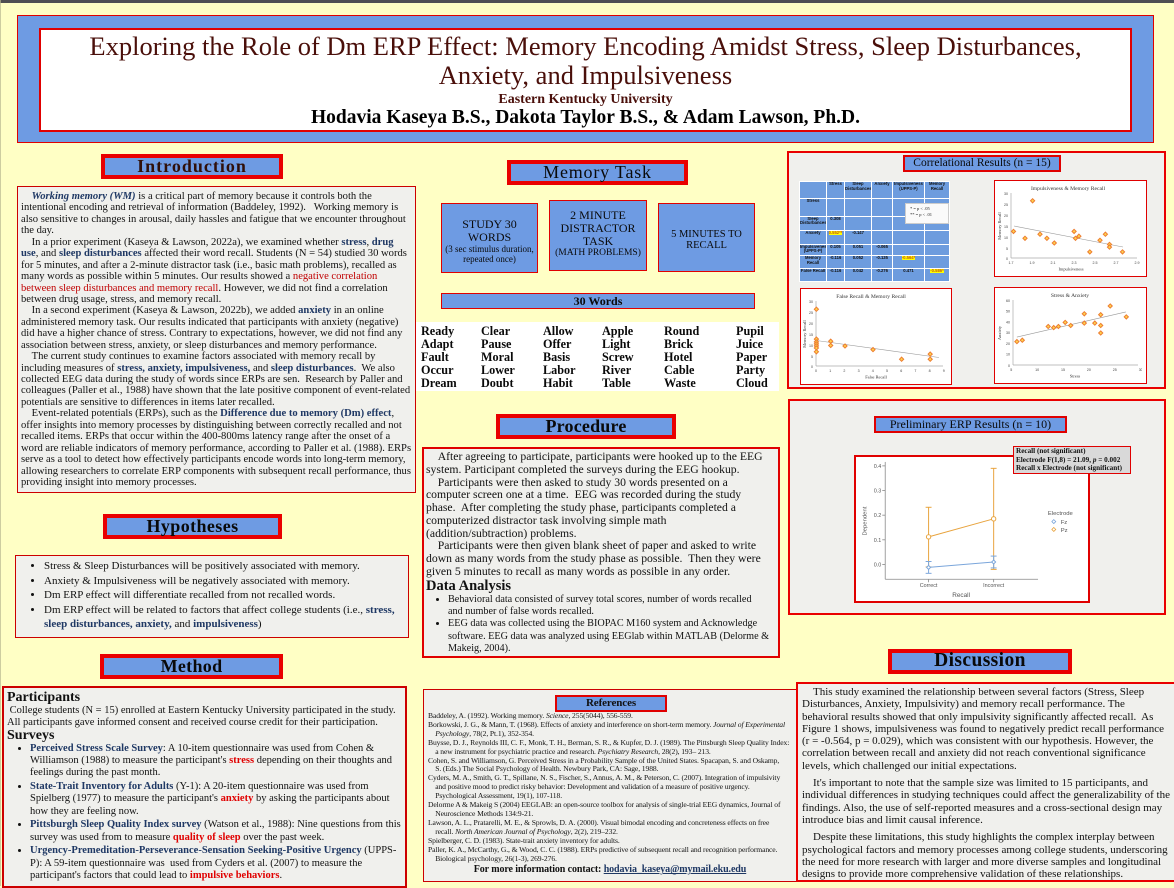  I want to click on svg-text: 2.1, so click(1053, 263).